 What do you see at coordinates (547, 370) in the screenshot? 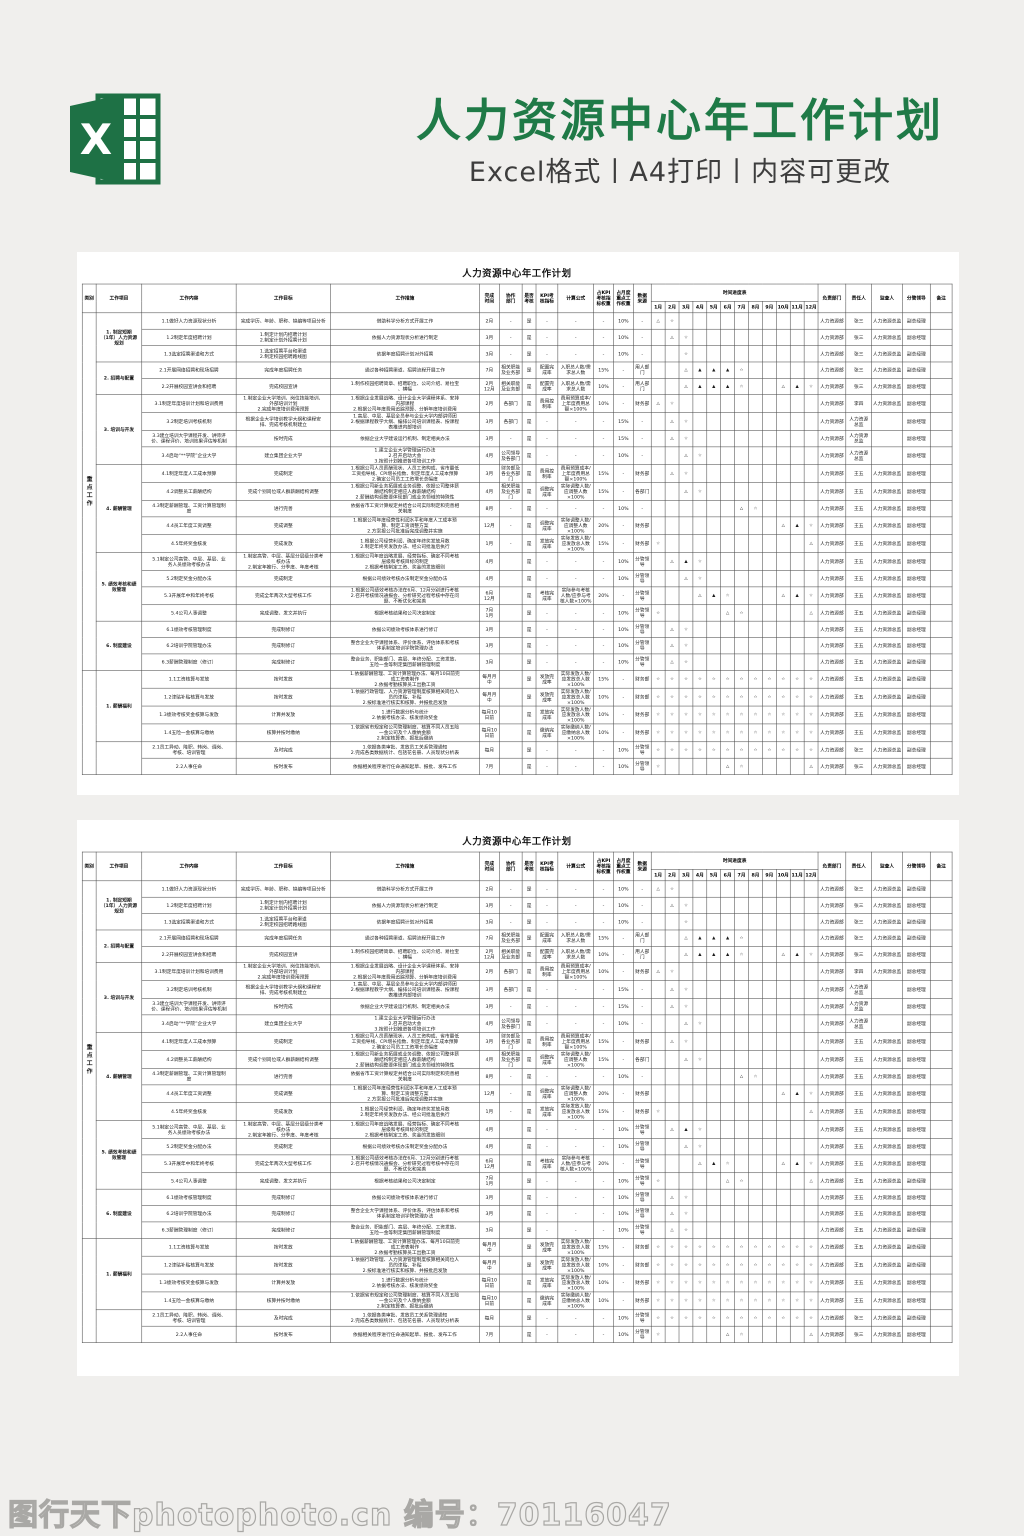
I see `cell-kpi: 配置完 成率` at bounding box center [547, 370].